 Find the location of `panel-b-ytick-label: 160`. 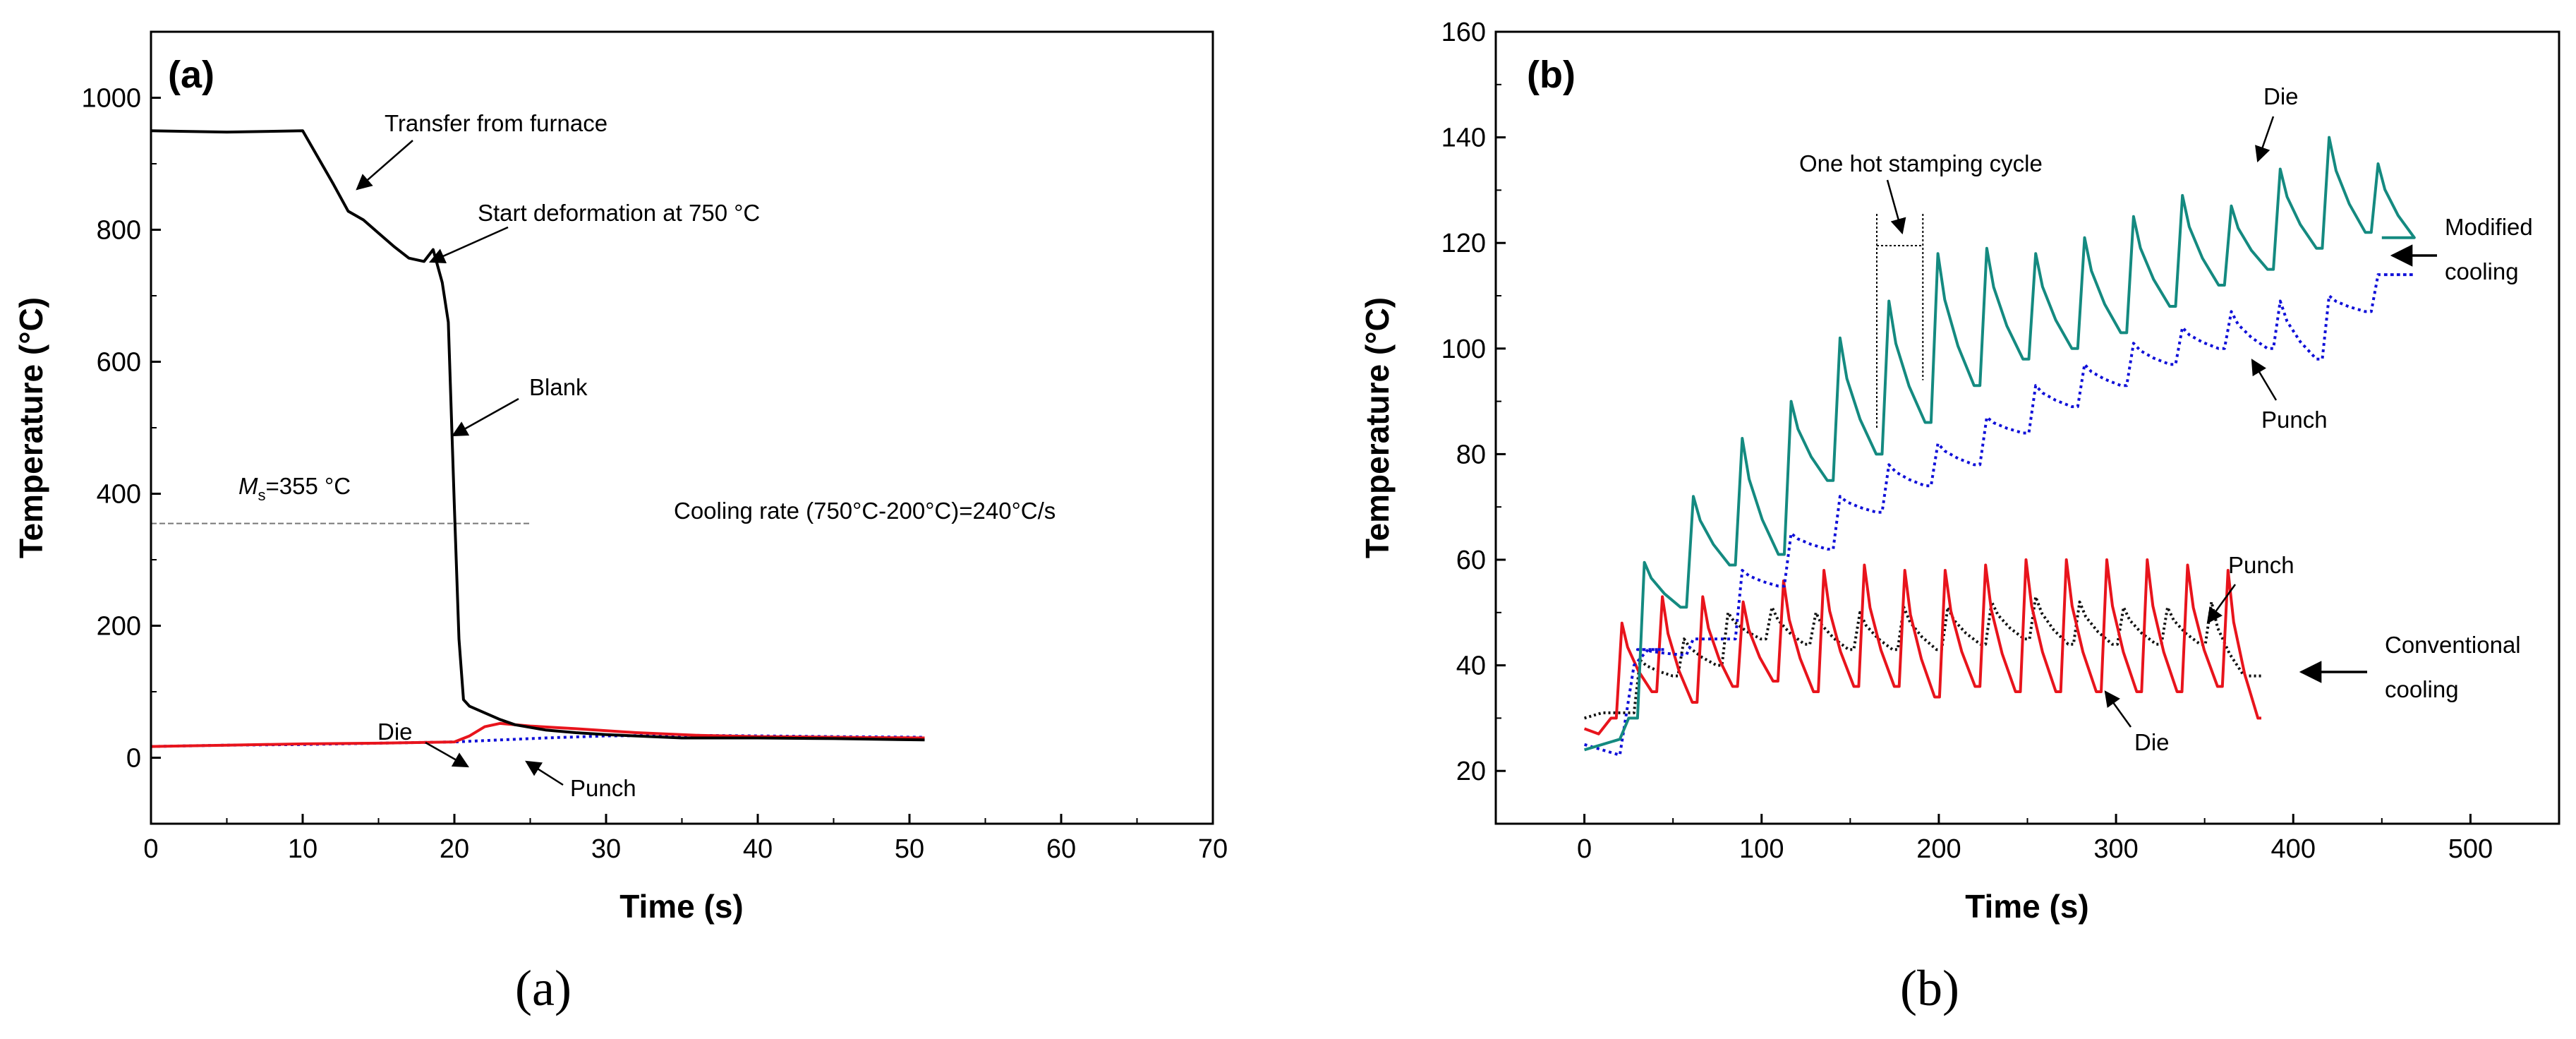

panel-b-ytick-label: 160 is located at coordinates (1463, 32).